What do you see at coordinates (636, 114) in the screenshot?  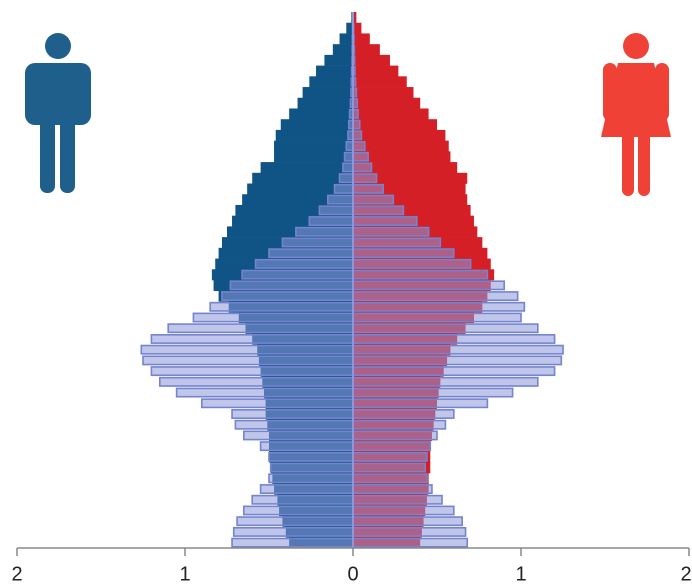 I see `female-icon` at bounding box center [636, 114].